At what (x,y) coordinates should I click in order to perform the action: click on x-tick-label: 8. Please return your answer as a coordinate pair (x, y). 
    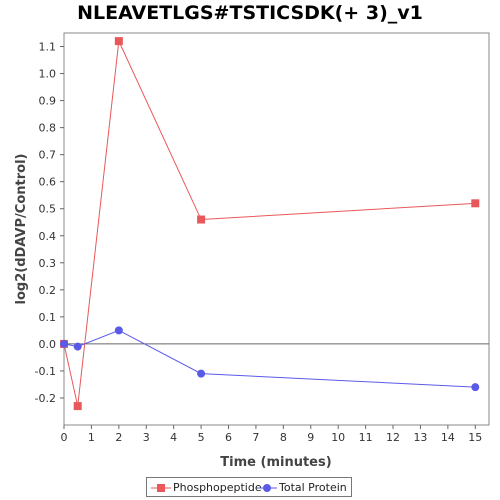
    Looking at the image, I should click on (283, 437).